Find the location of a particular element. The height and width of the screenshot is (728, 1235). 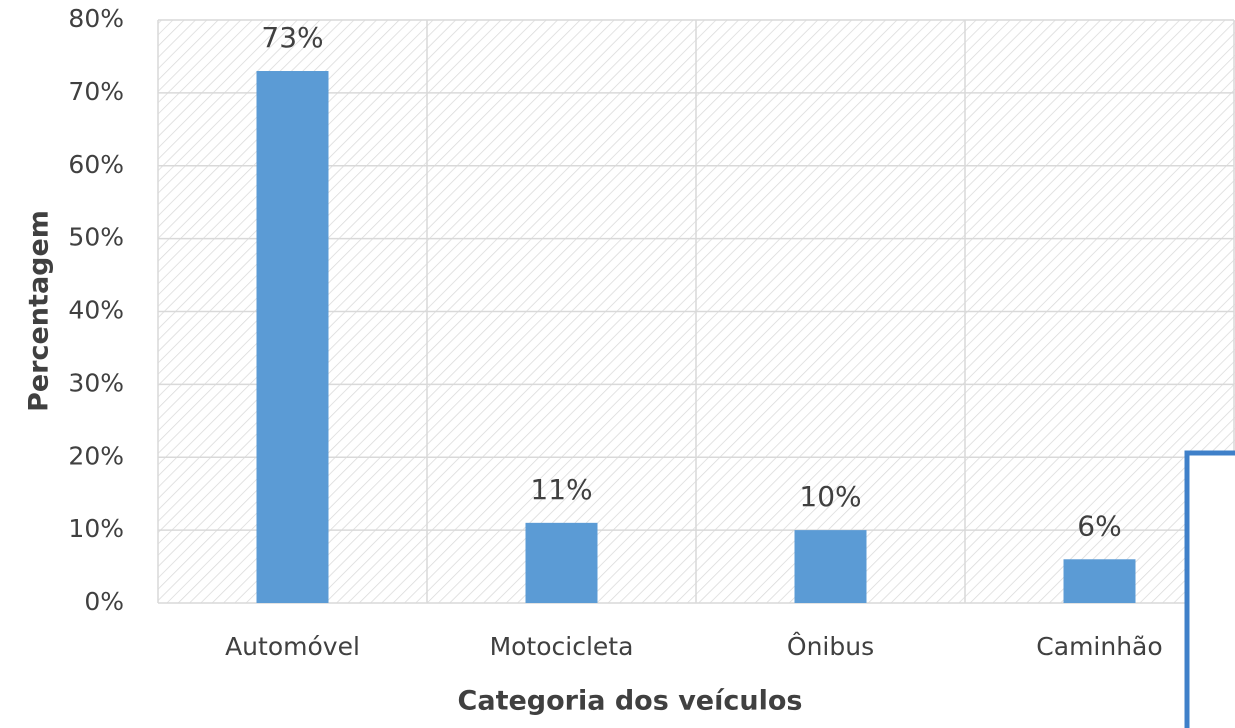

x-tick-label: Automóvel is located at coordinates (292, 646).